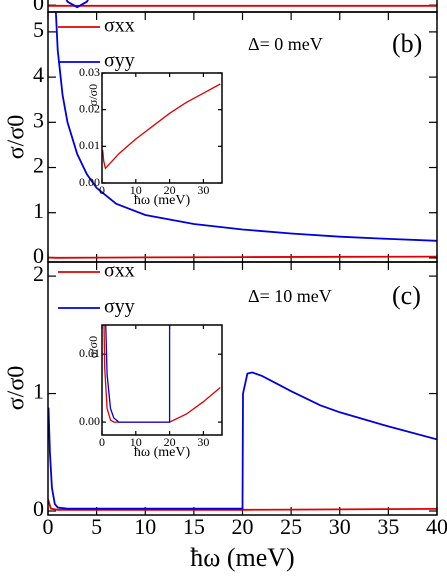  What do you see at coordinates (388, 526) in the screenshot?
I see `x-tick-label: 35` at bounding box center [388, 526].